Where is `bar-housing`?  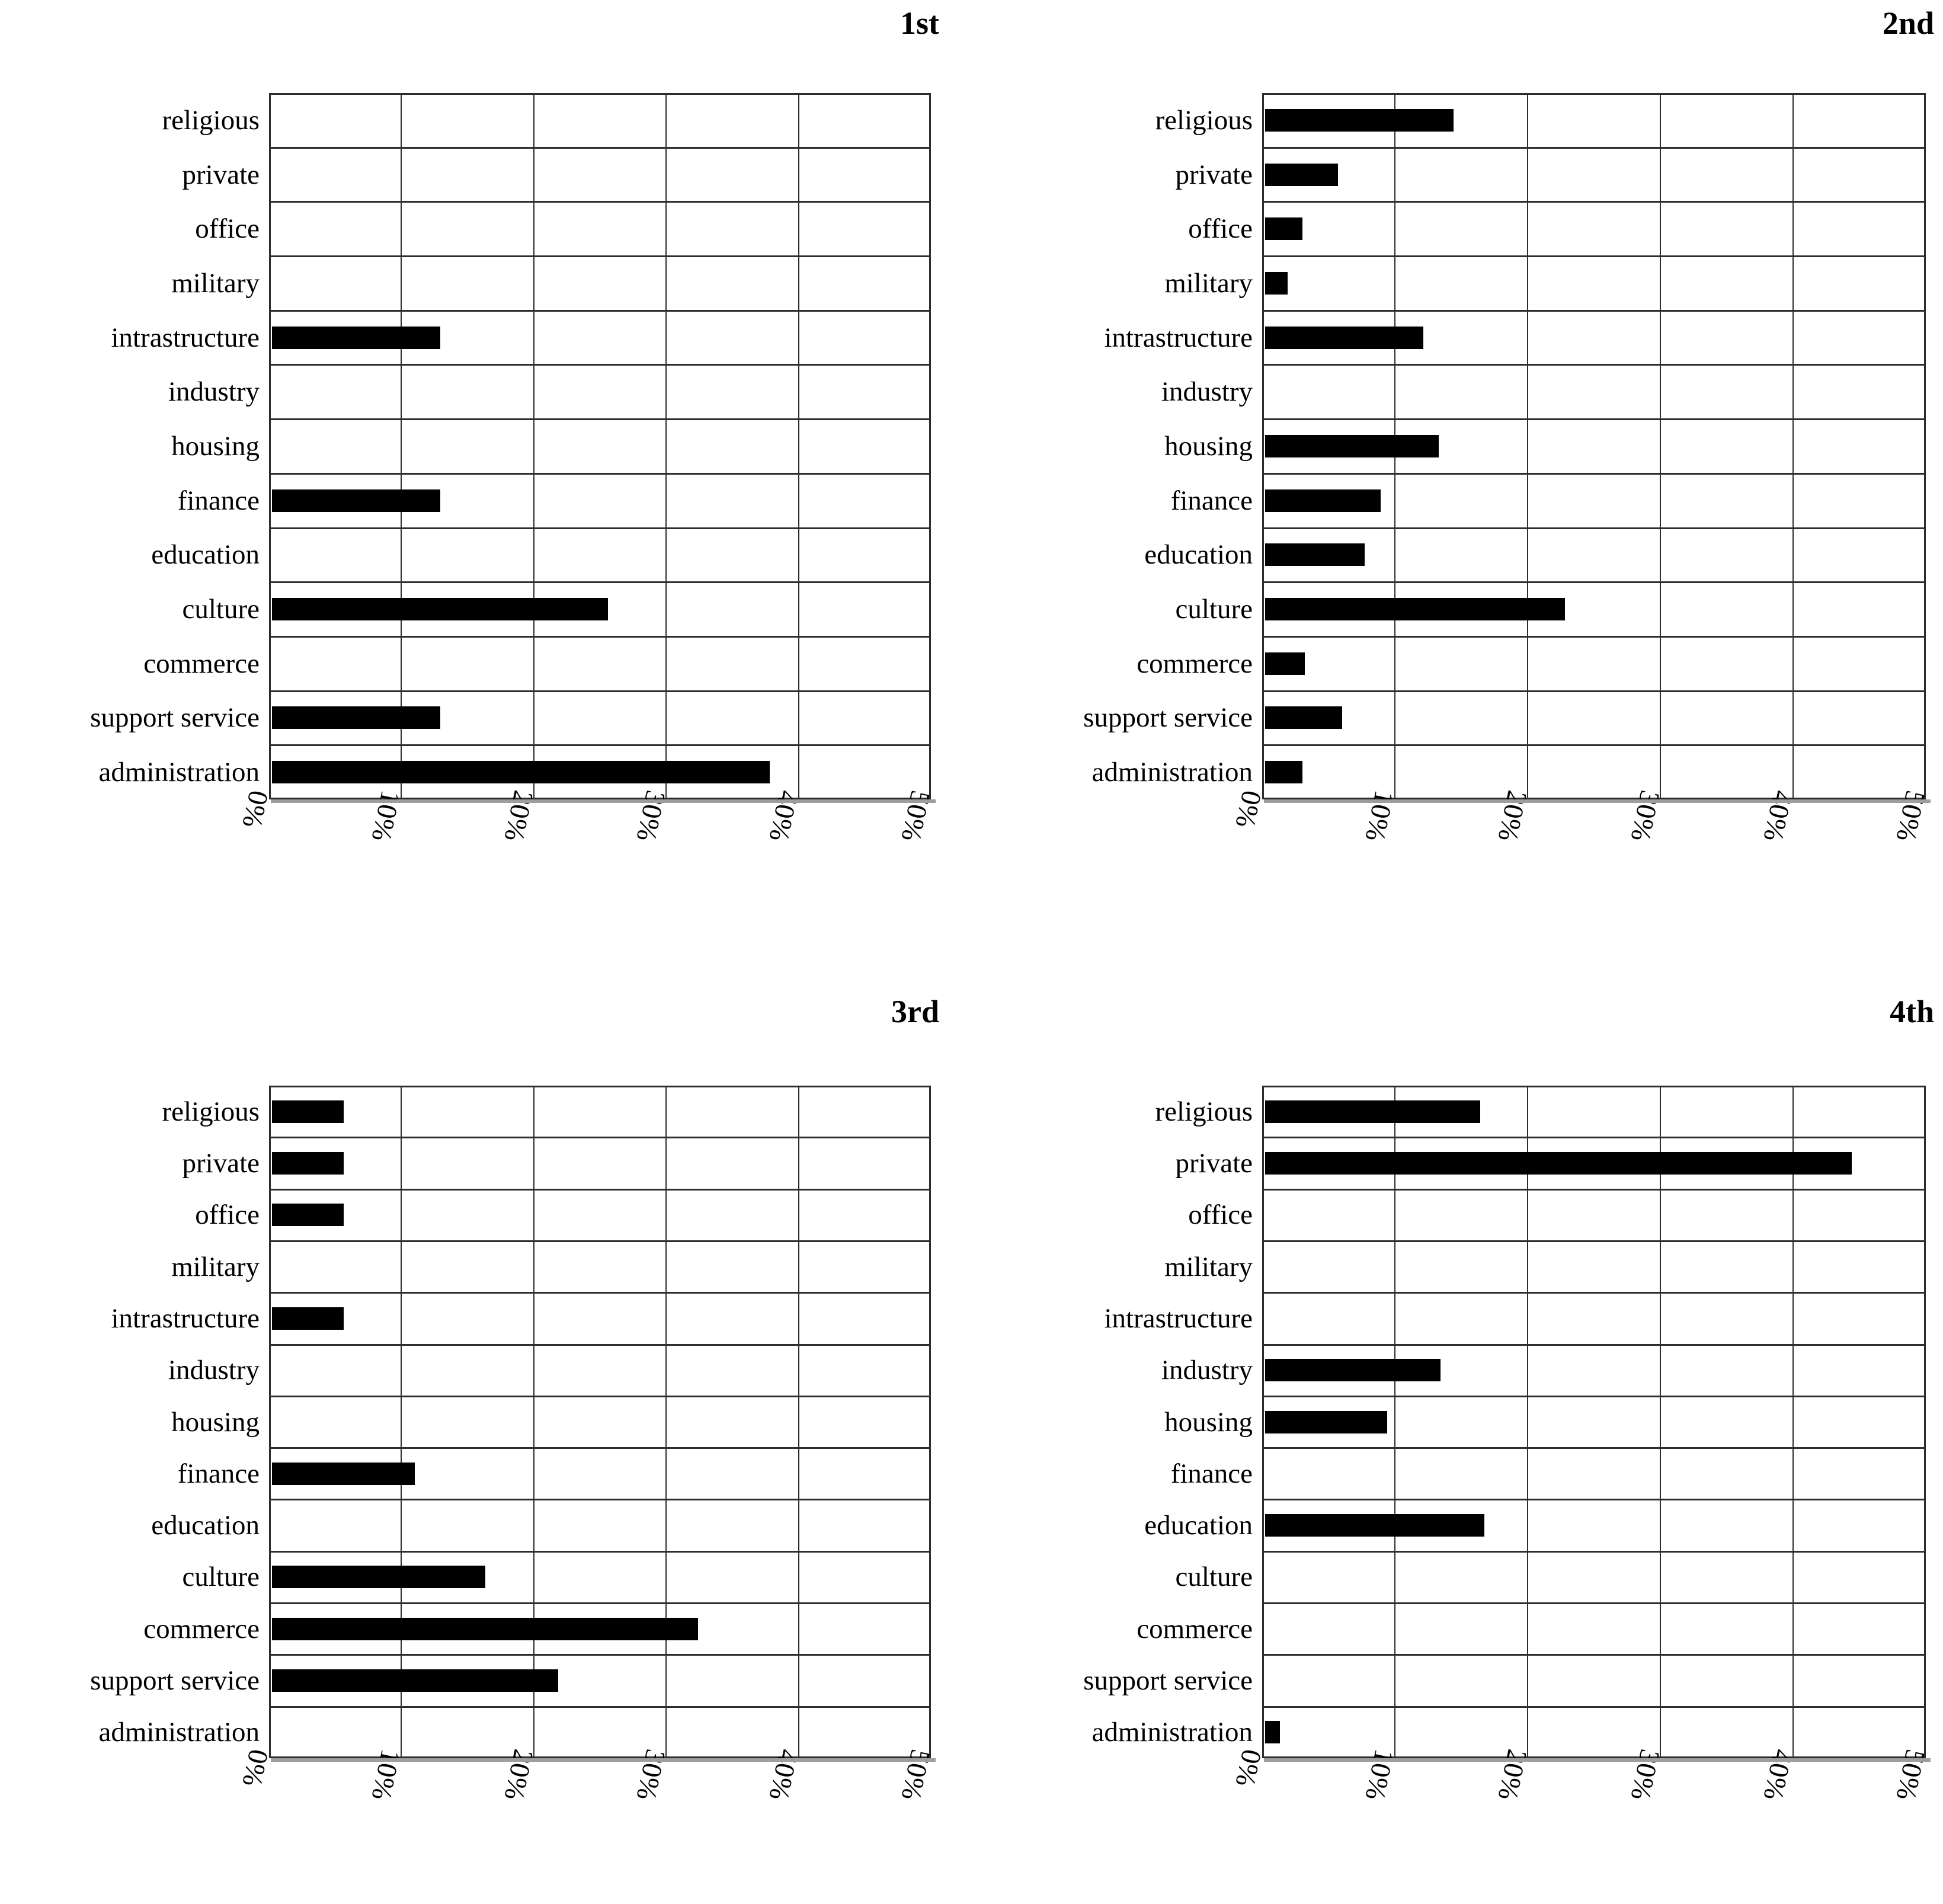
bar-housing is located at coordinates (1326, 1421).